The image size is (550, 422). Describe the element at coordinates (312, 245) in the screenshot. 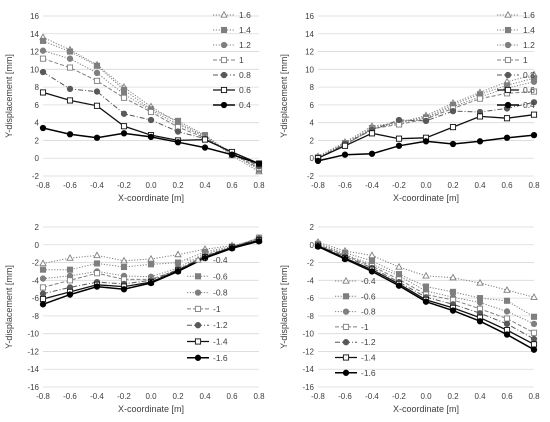

I see `y-tick-label: 0` at that location.